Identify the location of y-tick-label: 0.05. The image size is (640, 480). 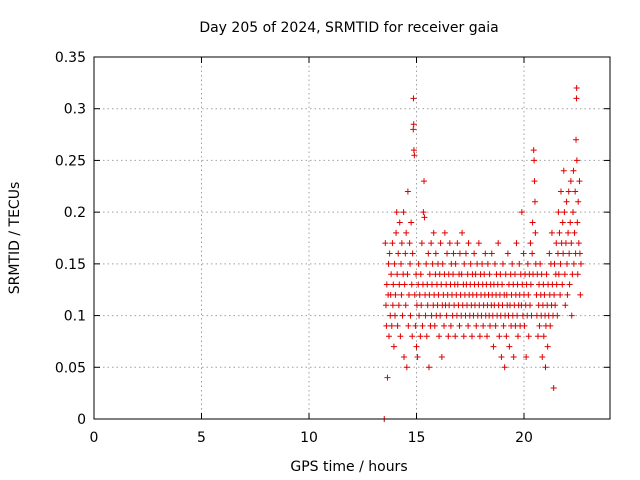
(70, 368).